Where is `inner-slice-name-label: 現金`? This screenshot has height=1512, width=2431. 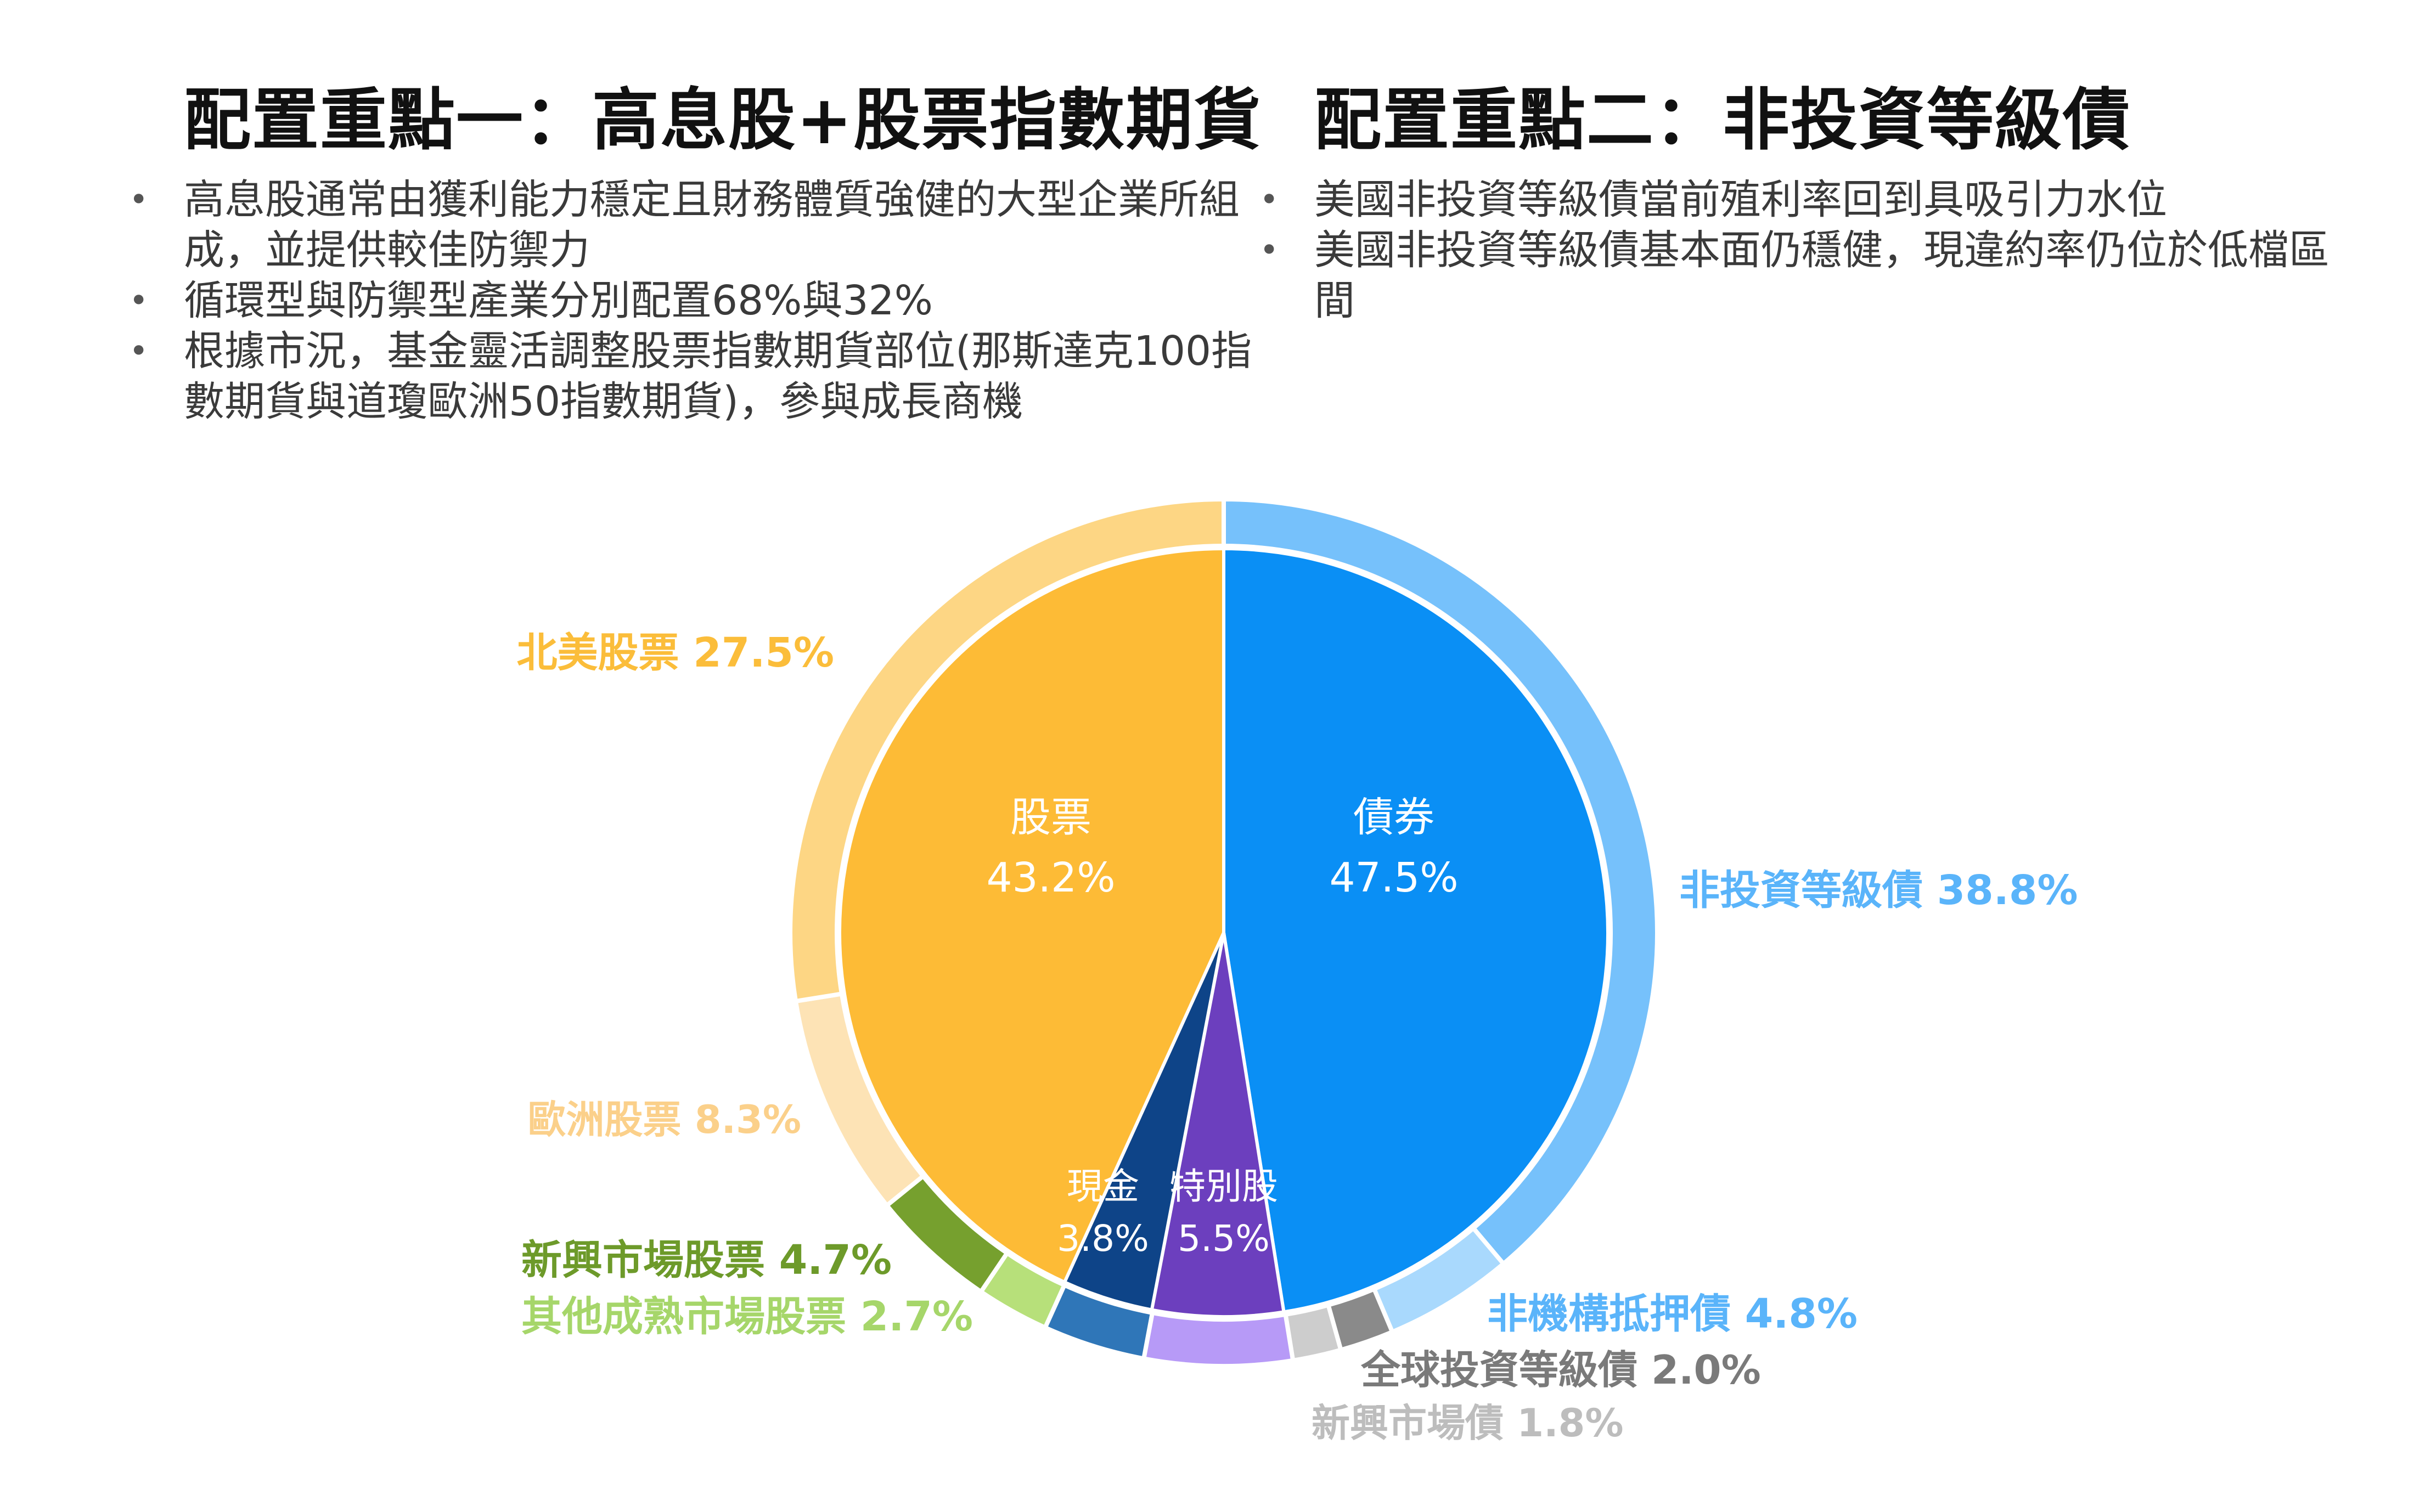 inner-slice-name-label: 現金 is located at coordinates (1103, 1186).